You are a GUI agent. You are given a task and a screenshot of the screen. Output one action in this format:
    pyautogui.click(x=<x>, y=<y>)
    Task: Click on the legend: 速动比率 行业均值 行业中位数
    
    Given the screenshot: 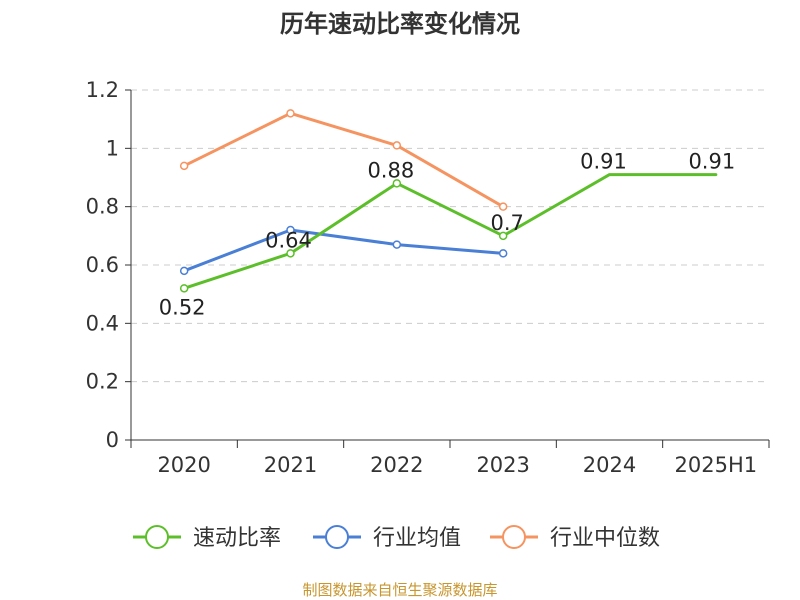 What is the action you would take?
    pyautogui.click(x=396, y=538)
    